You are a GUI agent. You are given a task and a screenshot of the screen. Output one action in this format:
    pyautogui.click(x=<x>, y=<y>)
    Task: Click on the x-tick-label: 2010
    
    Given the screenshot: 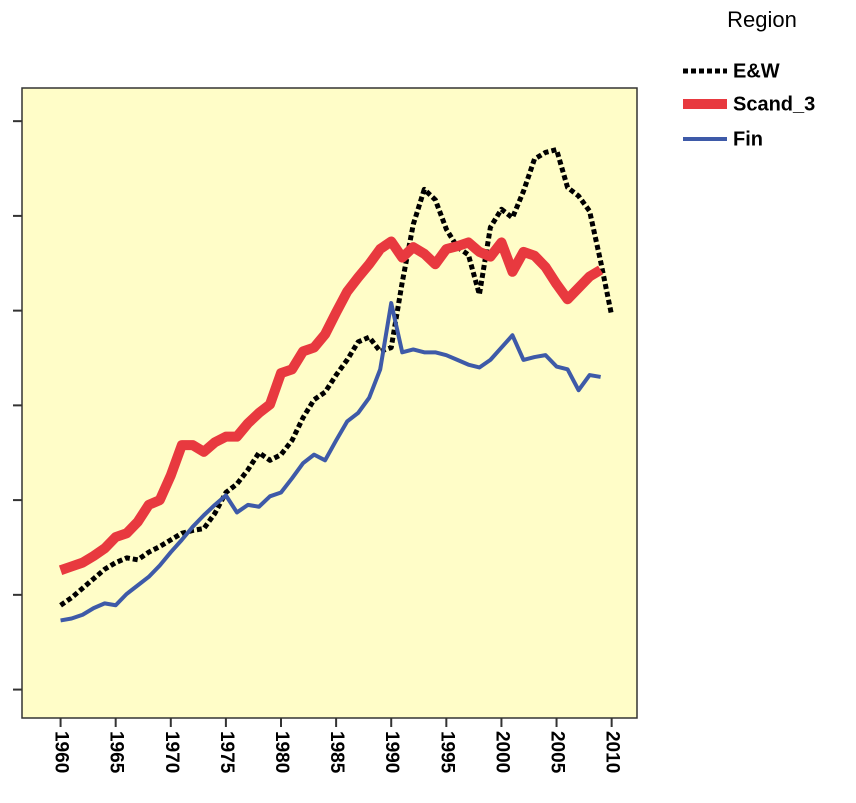 What is the action you would take?
    pyautogui.click(x=612, y=752)
    